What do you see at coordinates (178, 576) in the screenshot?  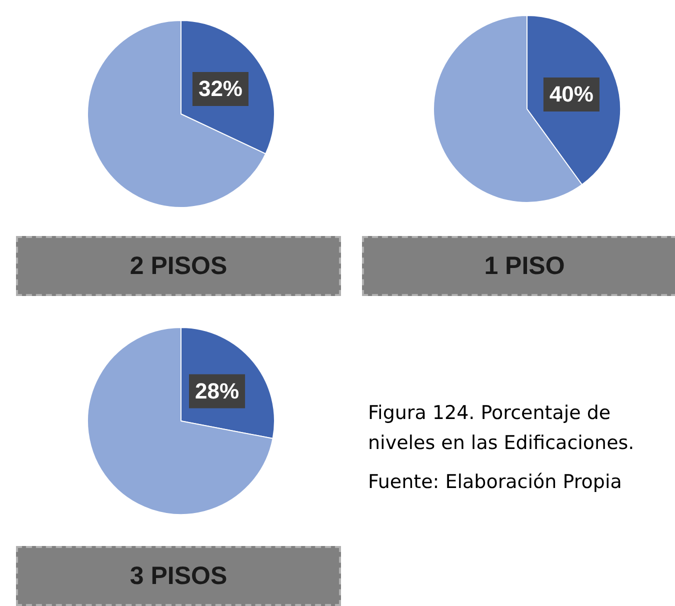 I see `text: 3 PISOS` at bounding box center [178, 576].